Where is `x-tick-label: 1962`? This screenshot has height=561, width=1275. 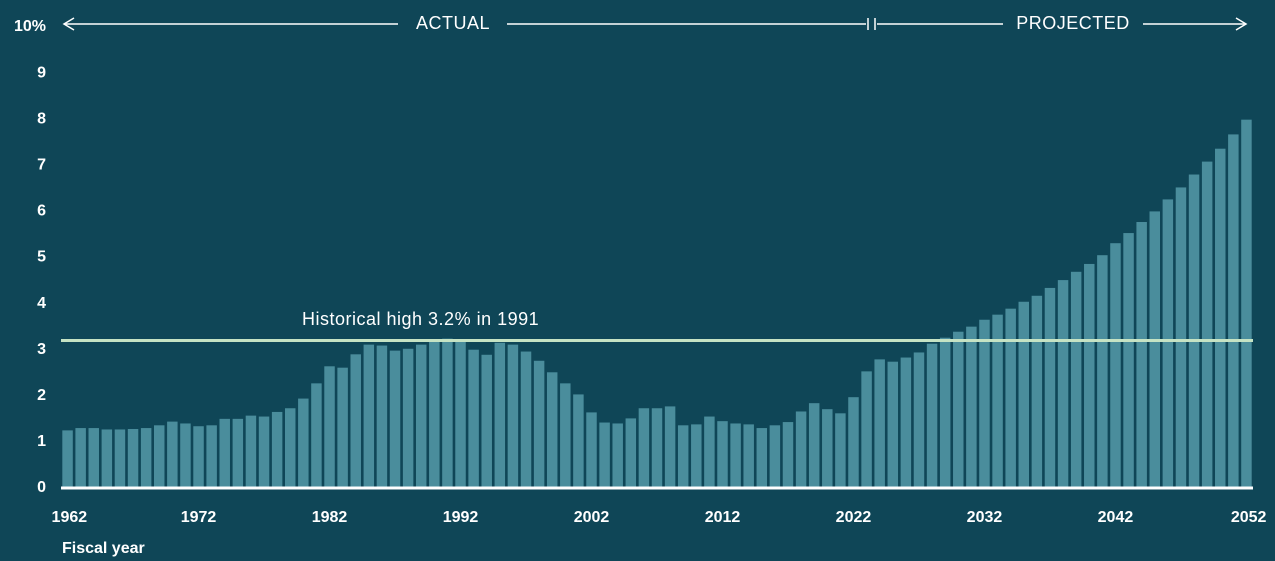
x-tick-label: 1962 is located at coordinates (70, 517).